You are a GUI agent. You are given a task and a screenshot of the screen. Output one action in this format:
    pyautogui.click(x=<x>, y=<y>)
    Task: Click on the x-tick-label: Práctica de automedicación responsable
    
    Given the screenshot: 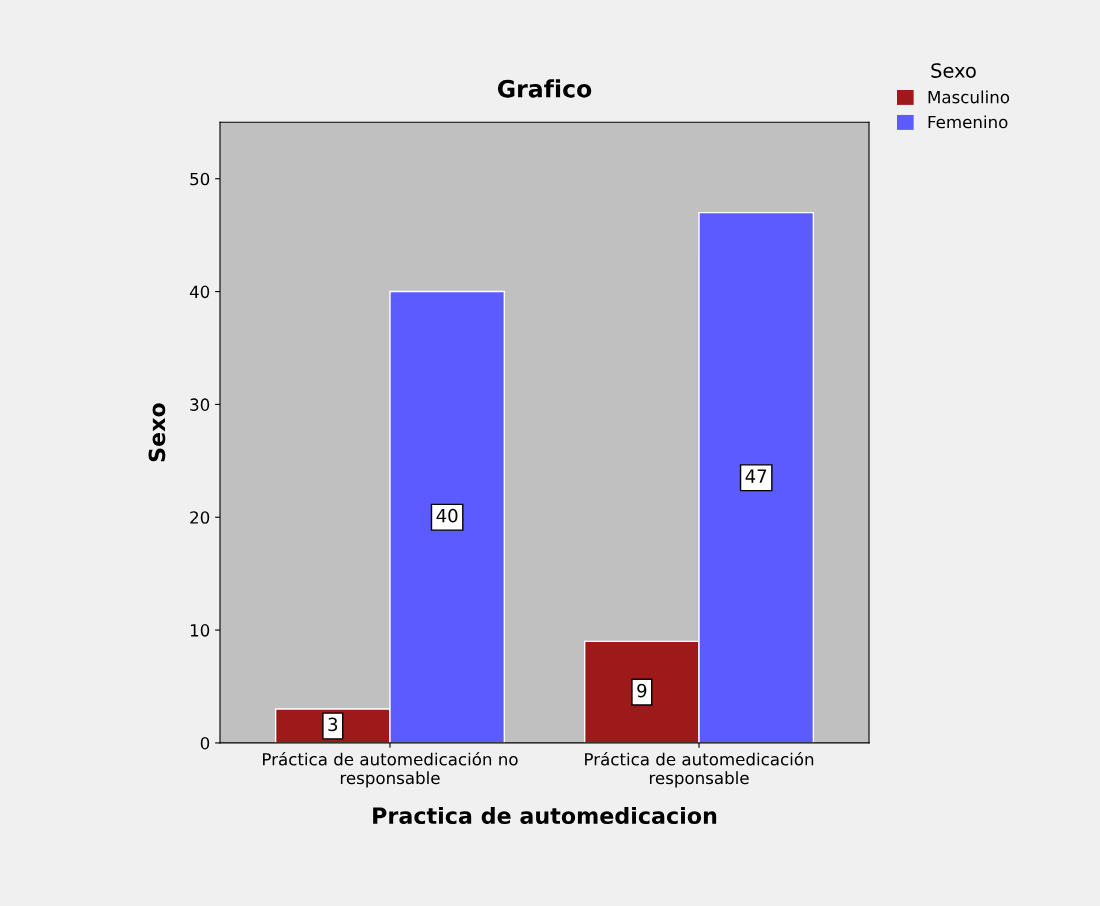 What is the action you would take?
    pyautogui.click(x=699, y=769)
    